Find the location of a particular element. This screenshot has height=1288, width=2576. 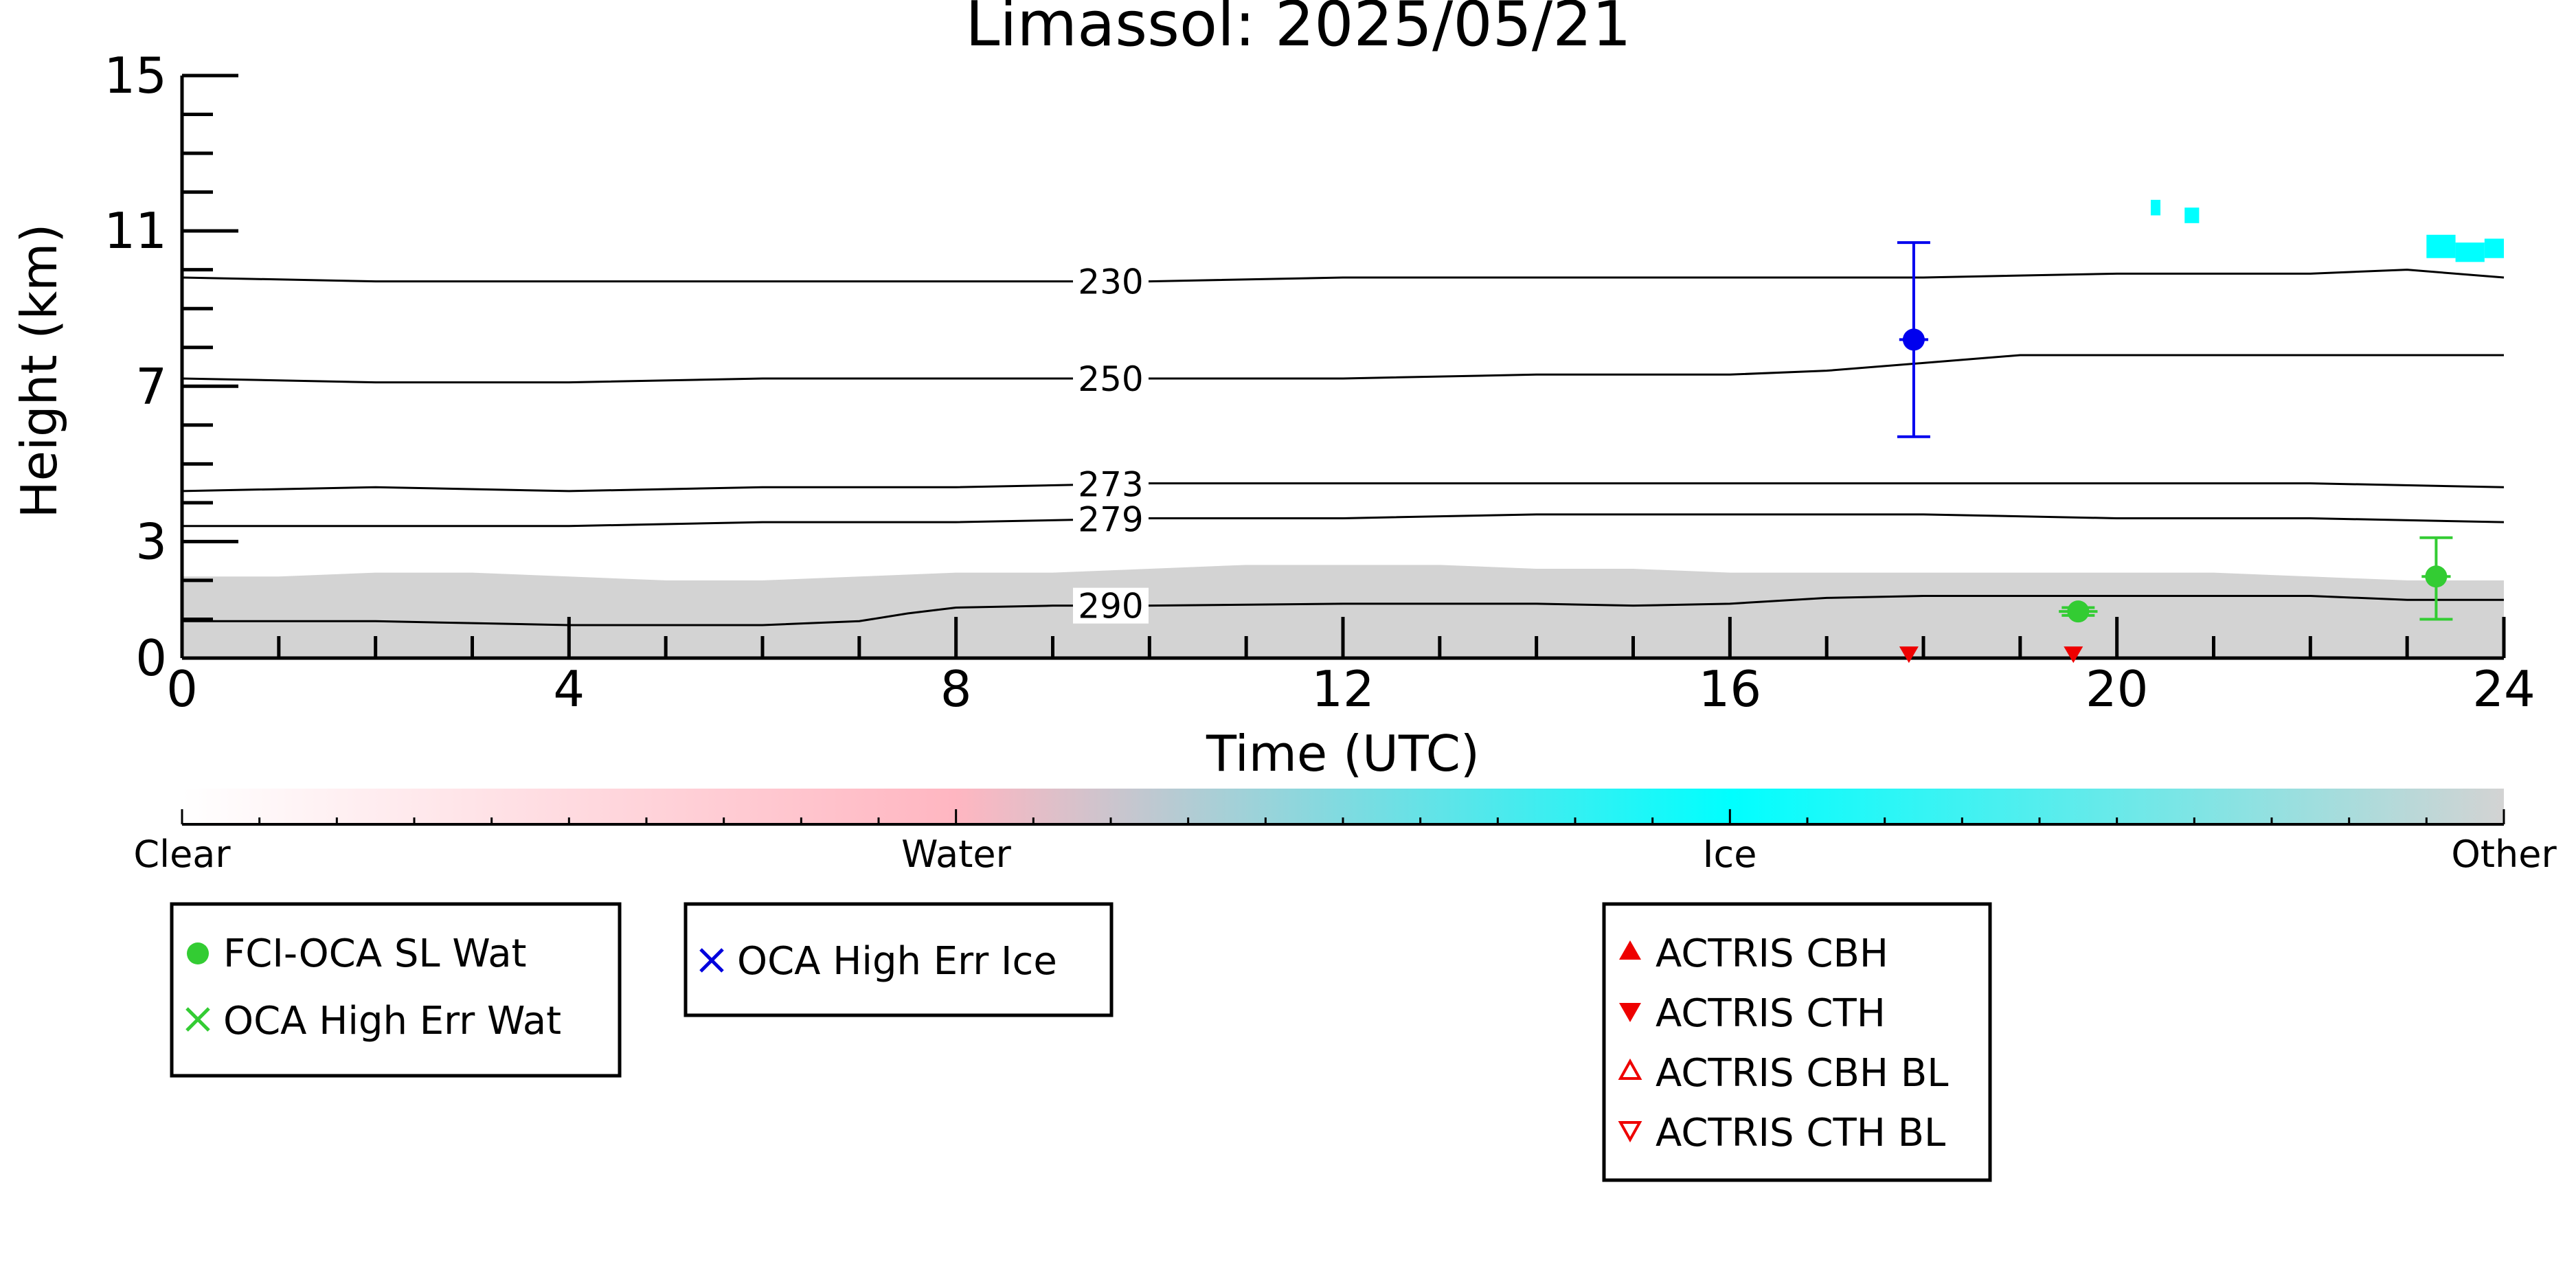

colorbar-label-other: Other is located at coordinates (2504, 854).